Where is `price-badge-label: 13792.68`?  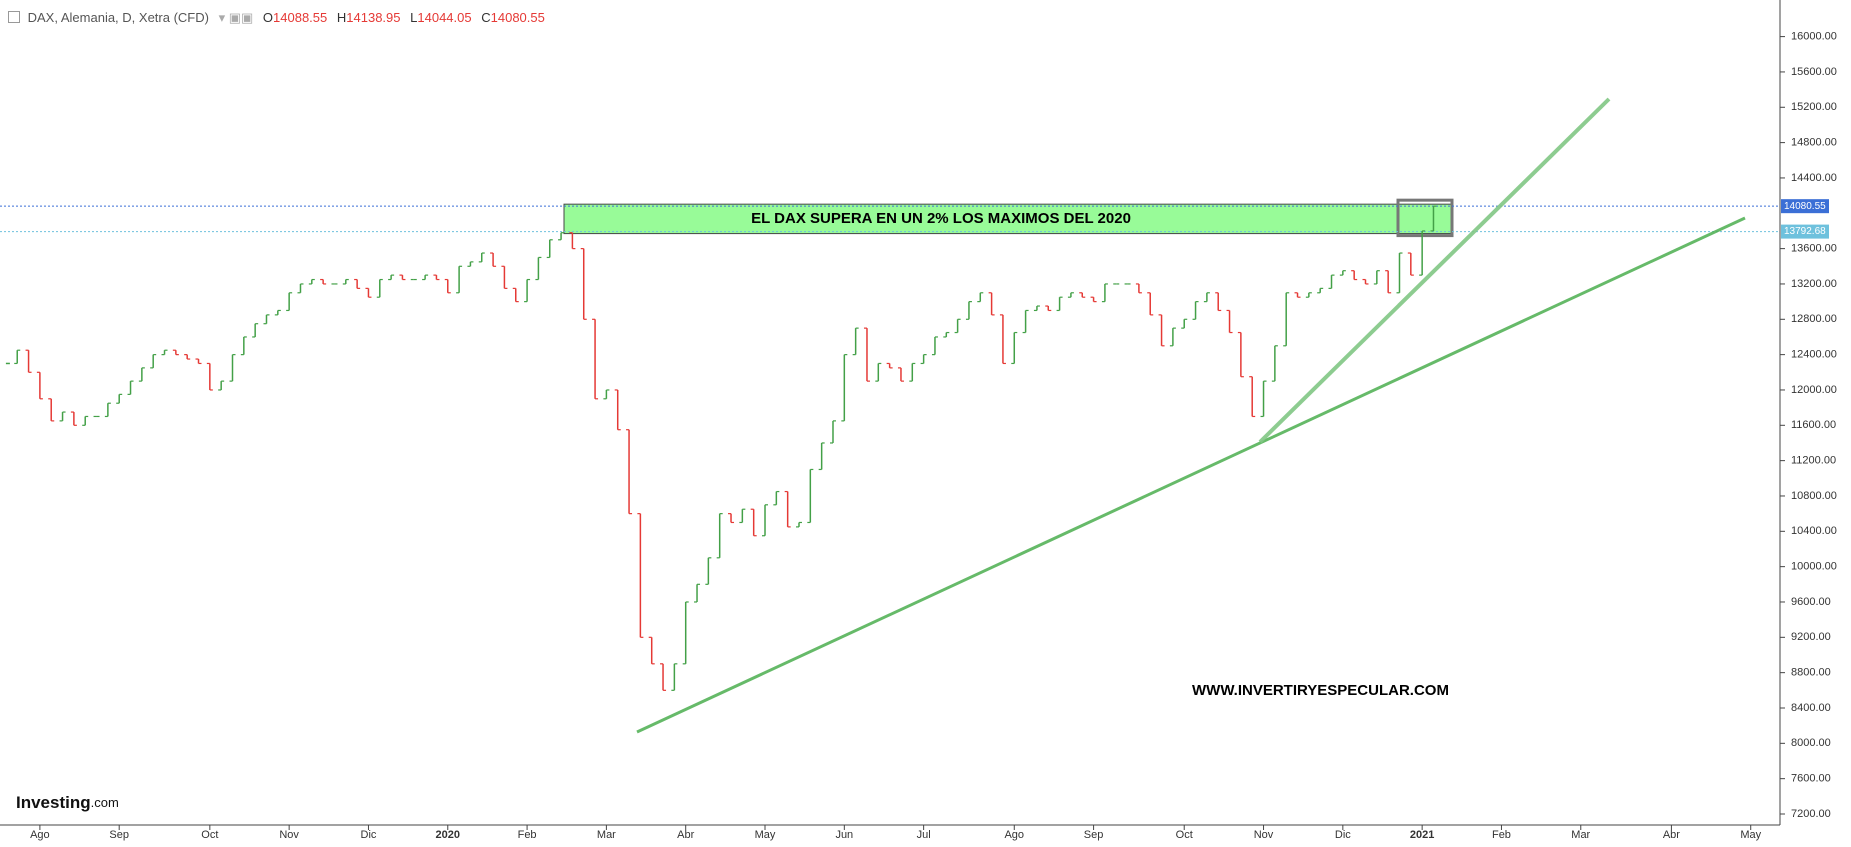
price-badge-label: 13792.68 is located at coordinates (1805, 231).